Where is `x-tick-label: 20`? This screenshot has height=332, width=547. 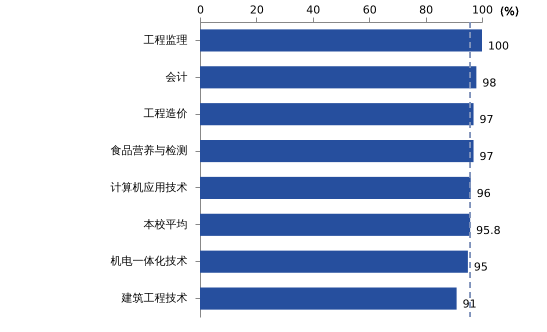 x-tick-label: 20 is located at coordinates (257, 10).